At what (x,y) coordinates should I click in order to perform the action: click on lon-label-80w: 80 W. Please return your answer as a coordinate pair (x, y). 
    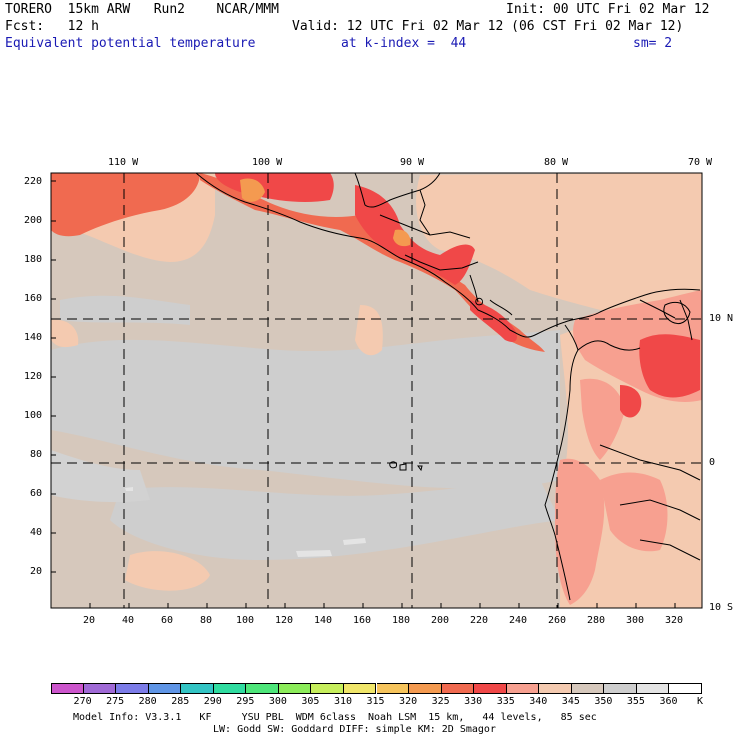
    Looking at the image, I should click on (556, 162).